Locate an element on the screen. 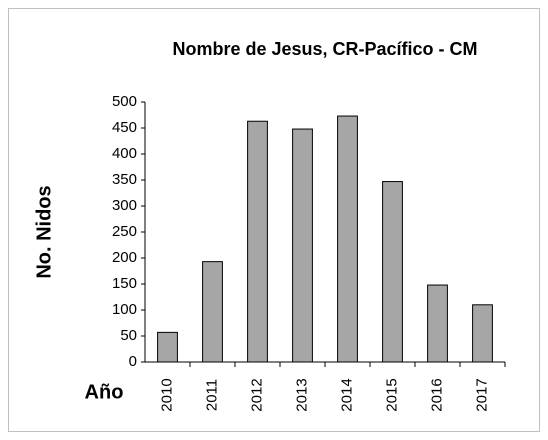 The image size is (548, 440). x-tick-label: 2010 is located at coordinates (166, 394).